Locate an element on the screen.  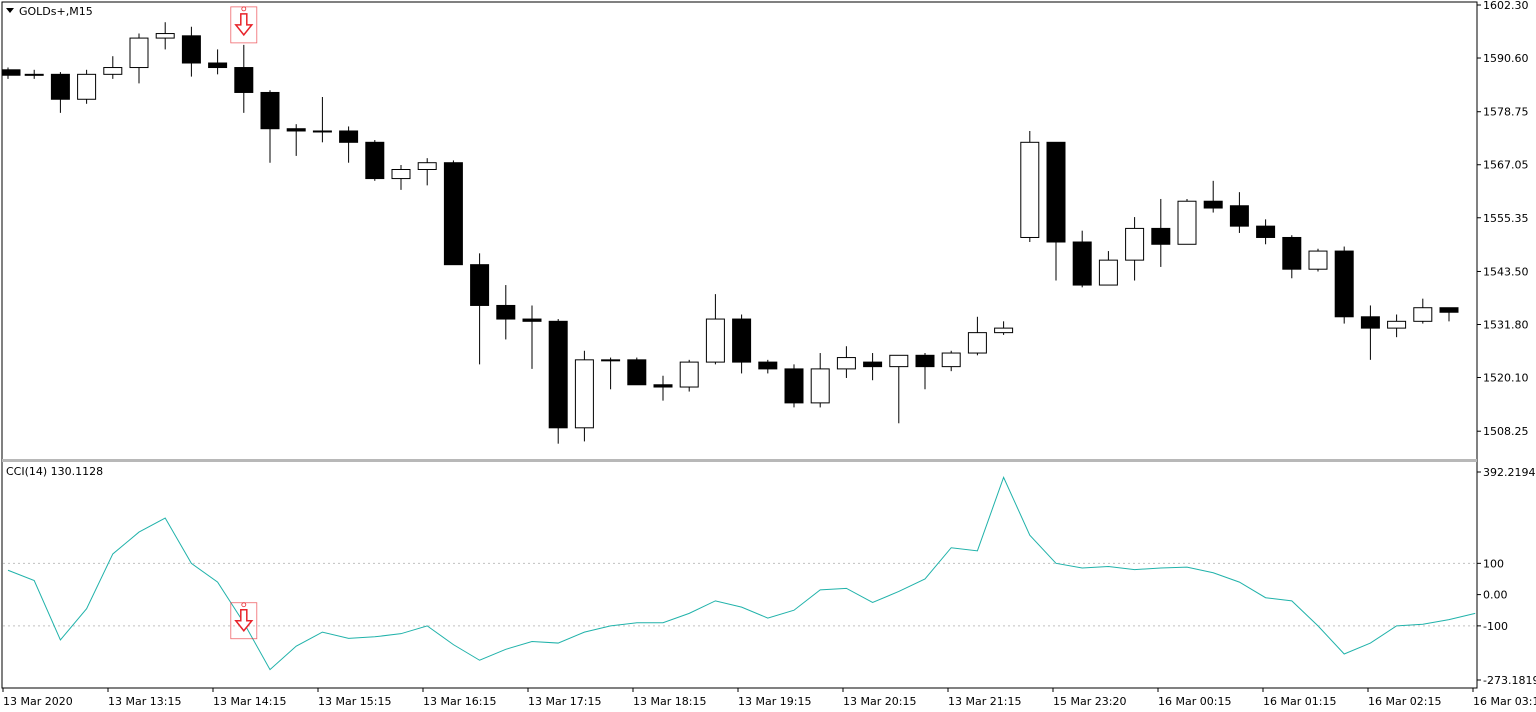
sell-signals is located at coordinates (244, 323).